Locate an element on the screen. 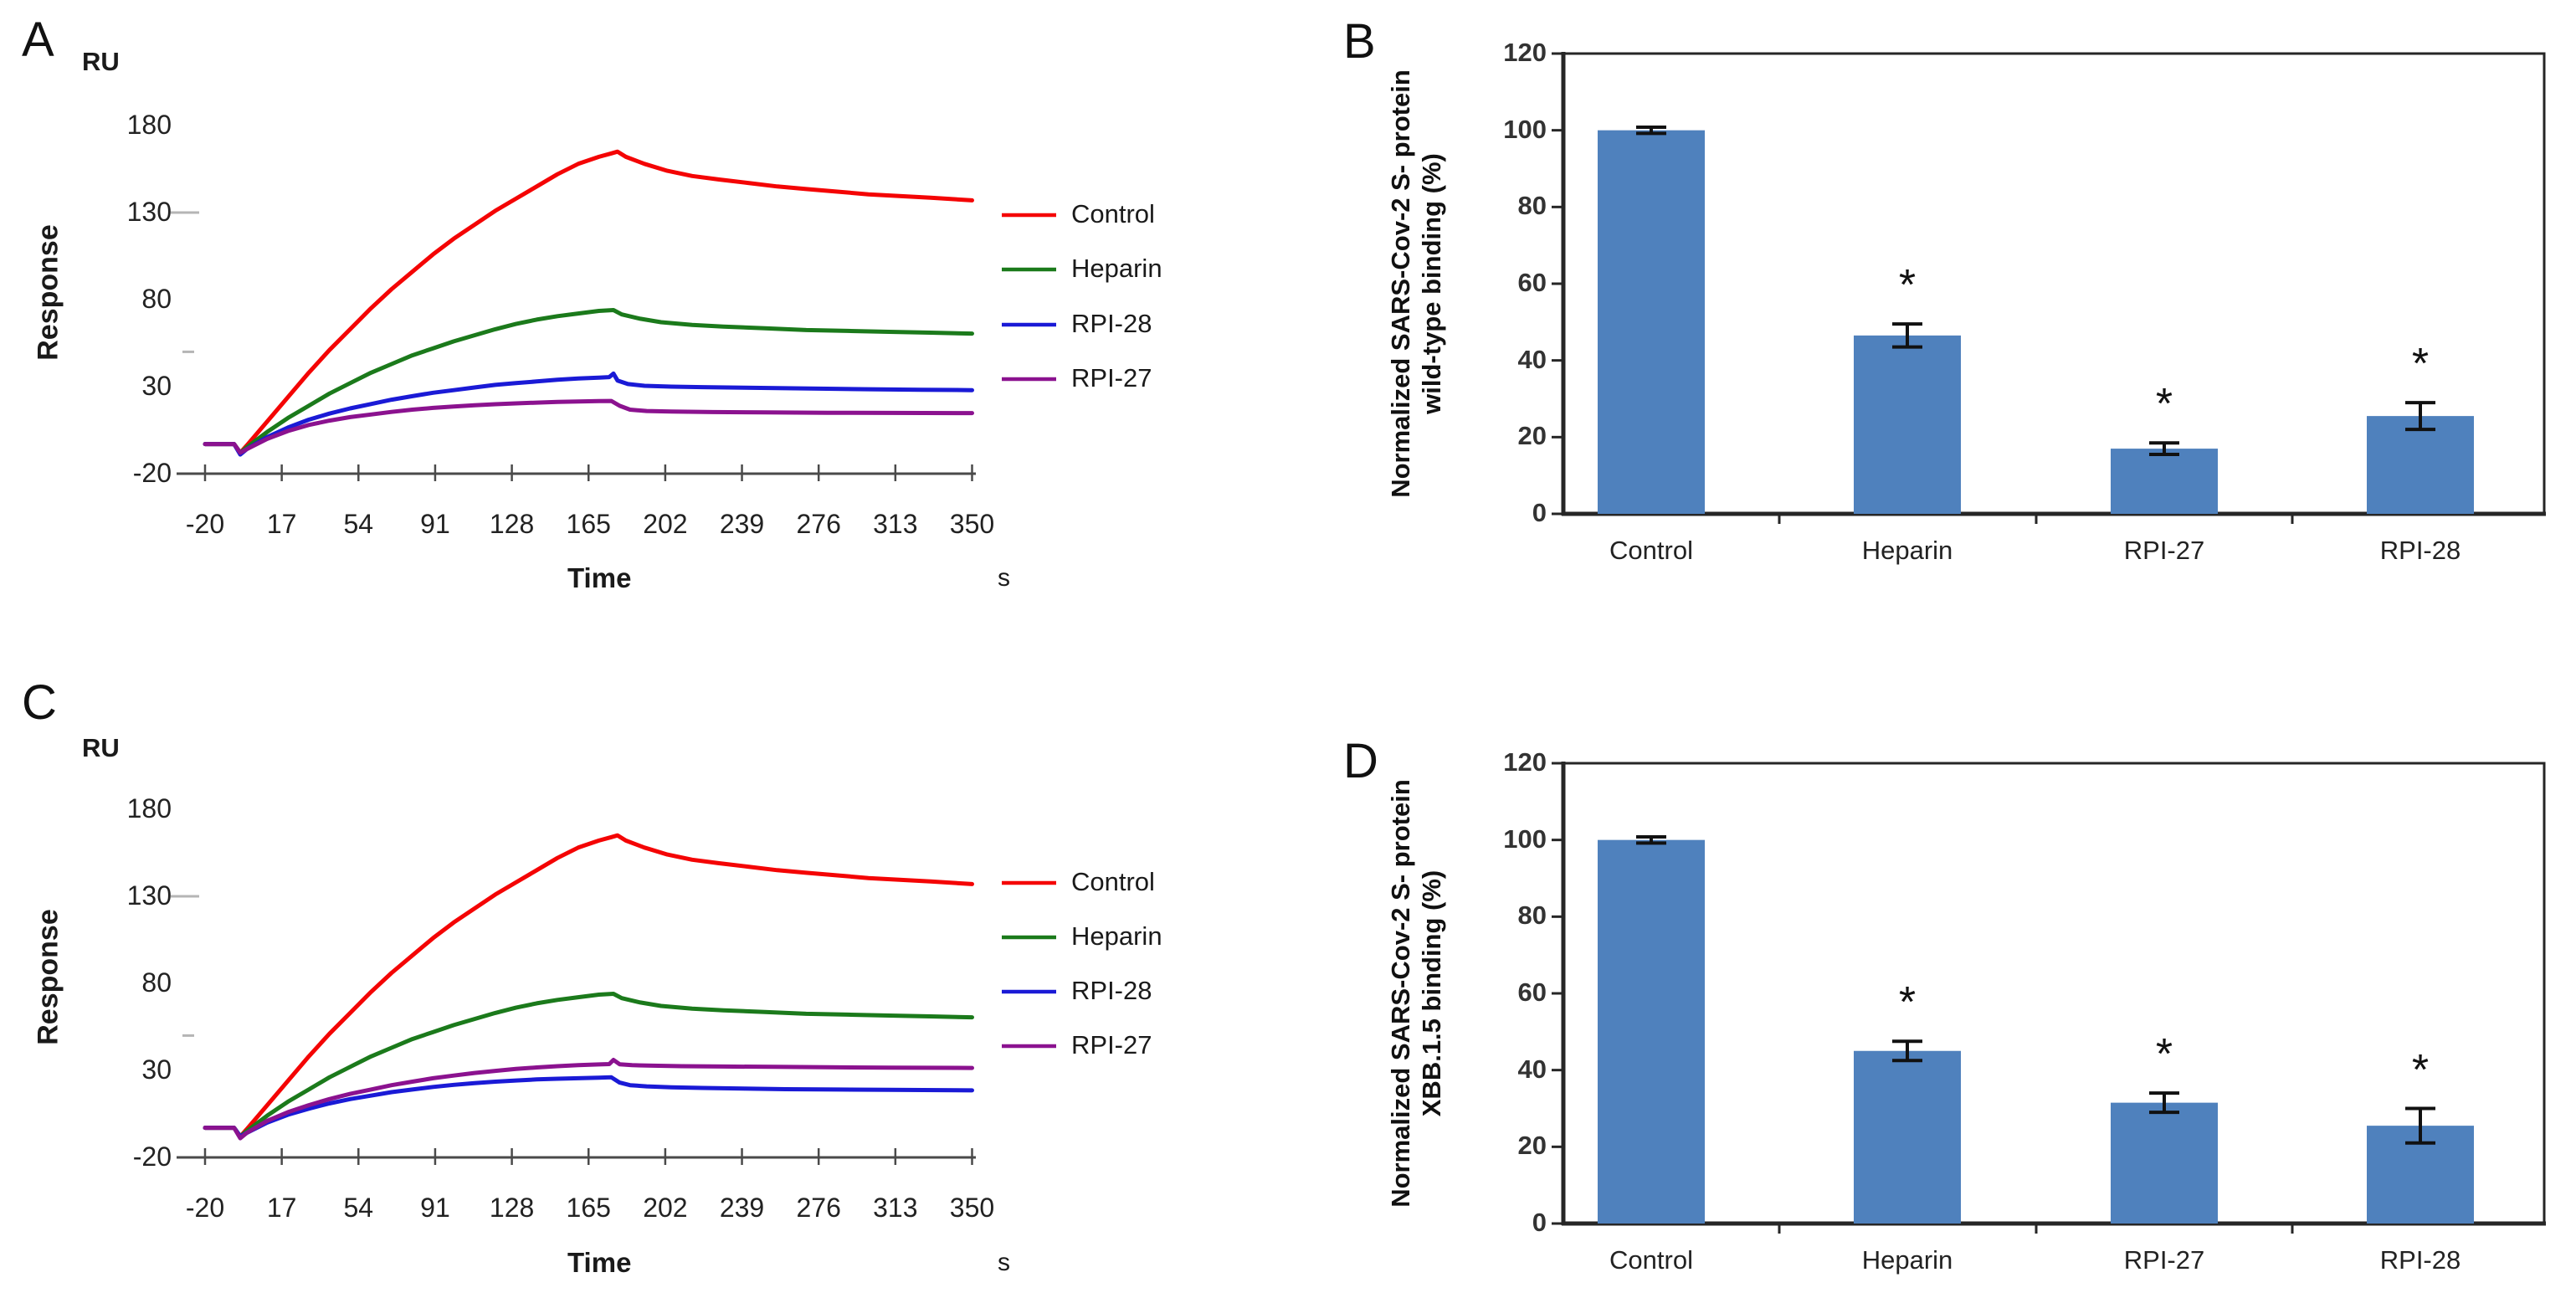 The height and width of the screenshot is (1298, 2576). panel-d-y-tick-label: 100 is located at coordinates (1525, 838).